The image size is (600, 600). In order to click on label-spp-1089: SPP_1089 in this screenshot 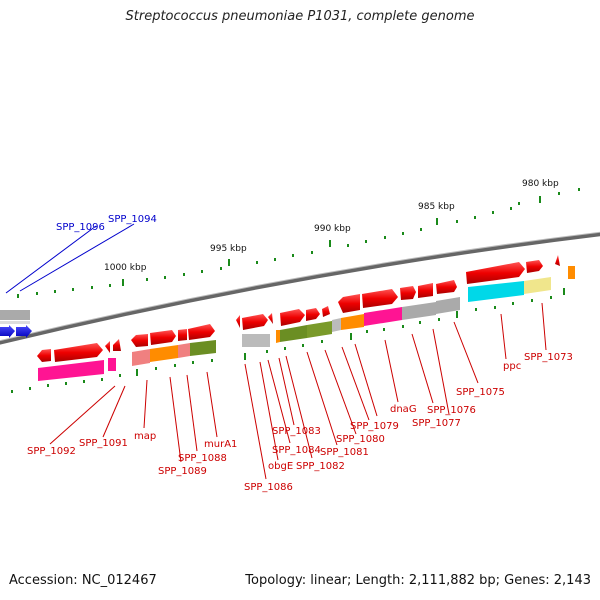, I will do `click(182, 471)`.